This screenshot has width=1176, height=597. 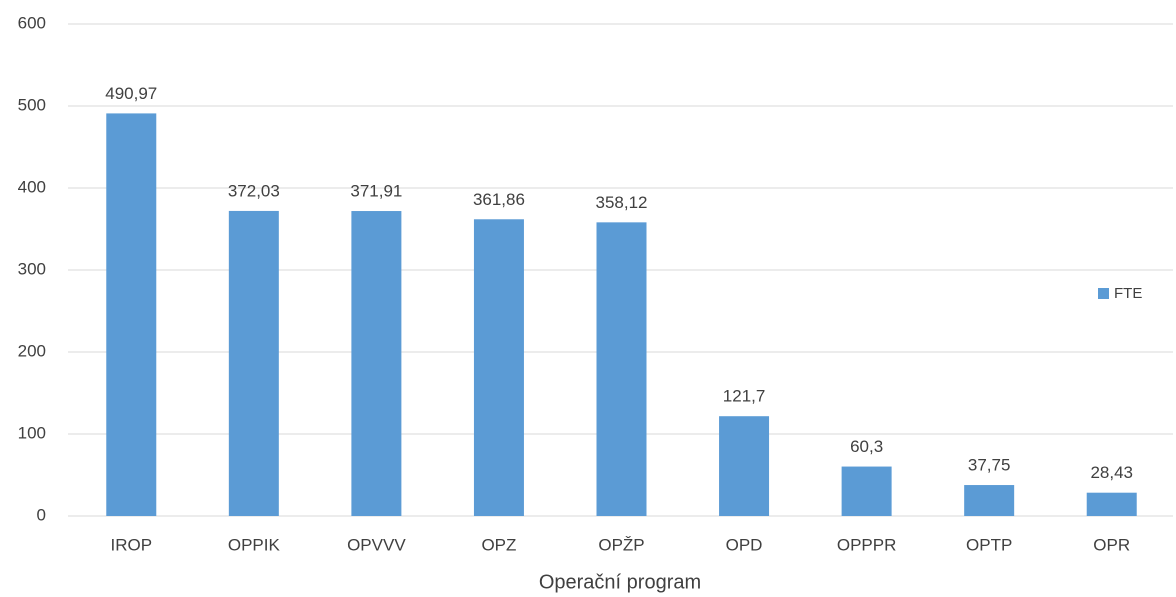 I want to click on data-label: 60,3, so click(x=866, y=446).